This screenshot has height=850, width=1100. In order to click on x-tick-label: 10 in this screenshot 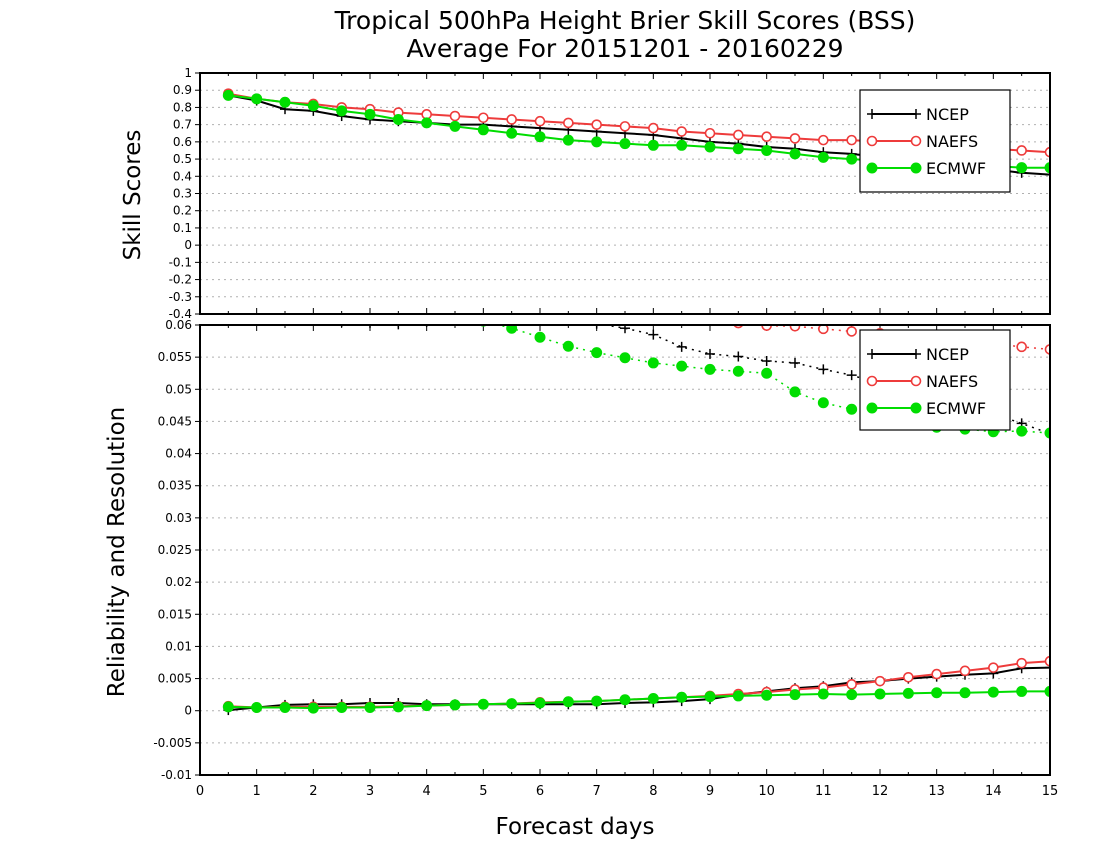, I will do `click(766, 791)`.